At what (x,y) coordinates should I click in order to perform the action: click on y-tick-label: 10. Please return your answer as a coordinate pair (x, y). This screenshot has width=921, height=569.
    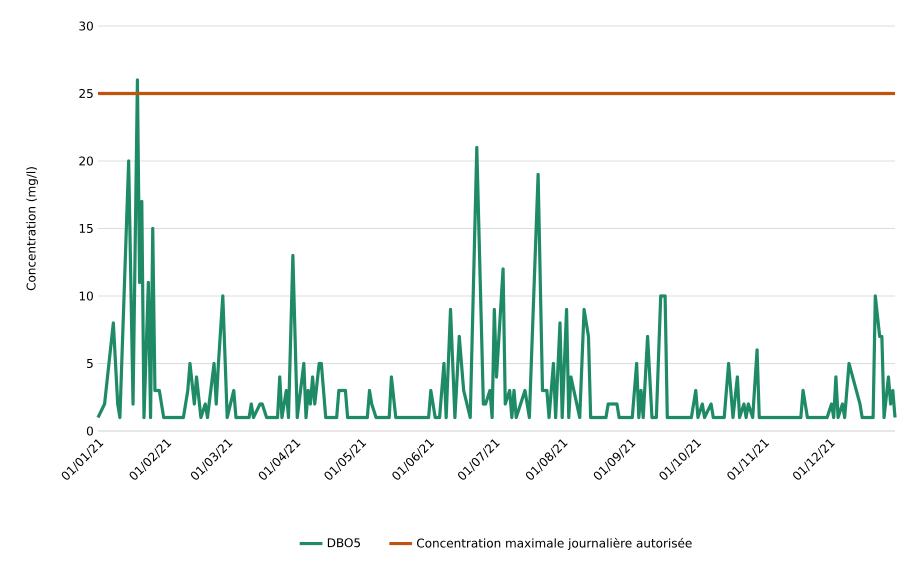
    Looking at the image, I should click on (86, 296).